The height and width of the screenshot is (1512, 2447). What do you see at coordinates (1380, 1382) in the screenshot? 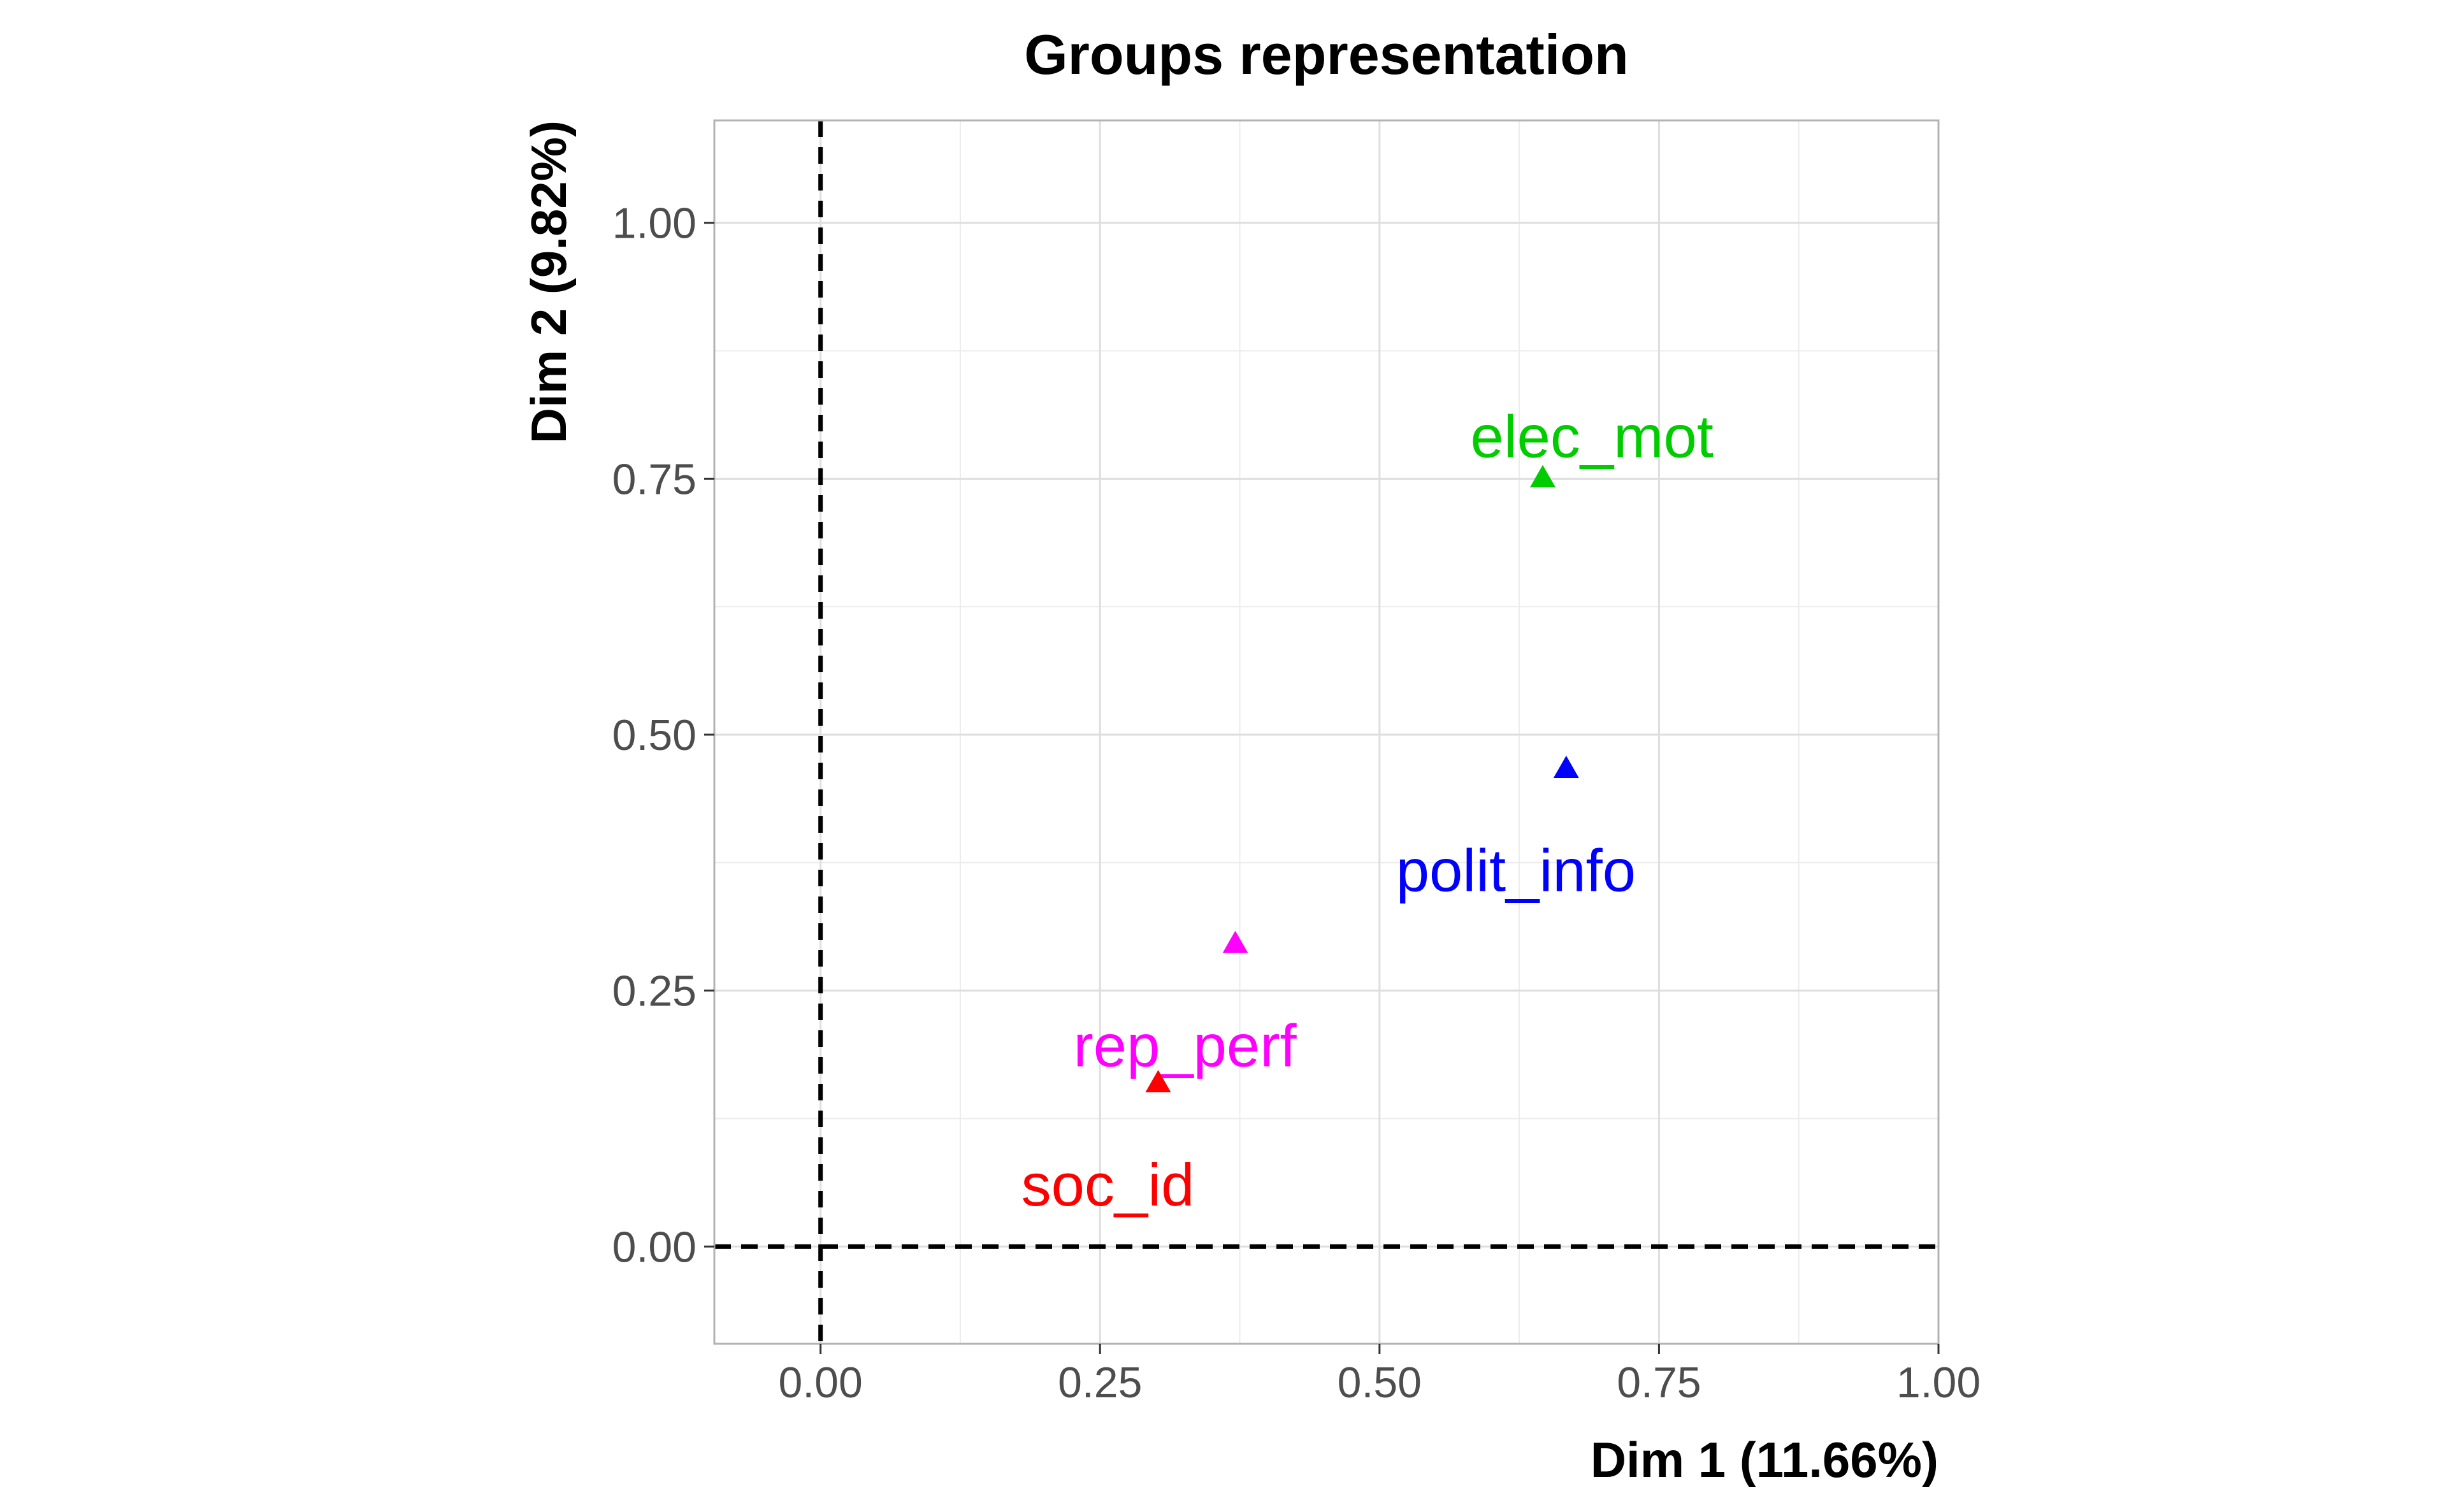
I see `x-tick-label: 0.50` at bounding box center [1380, 1382].